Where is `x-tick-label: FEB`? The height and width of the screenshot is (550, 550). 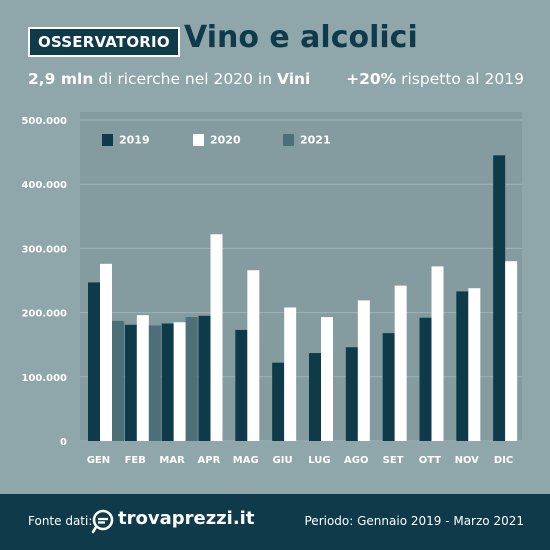 x-tick-label: FEB is located at coordinates (135, 460).